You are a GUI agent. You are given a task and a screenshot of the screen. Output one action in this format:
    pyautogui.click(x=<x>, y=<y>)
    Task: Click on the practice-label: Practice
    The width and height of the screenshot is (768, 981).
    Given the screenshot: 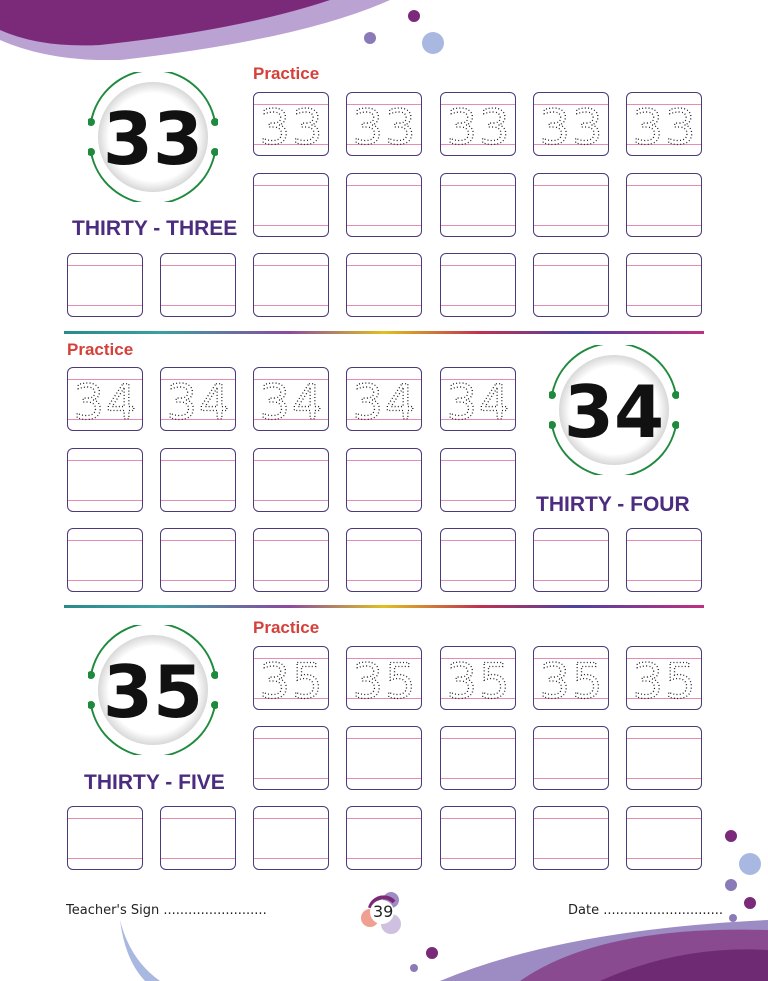 What is the action you would take?
    pyautogui.click(x=286, y=627)
    